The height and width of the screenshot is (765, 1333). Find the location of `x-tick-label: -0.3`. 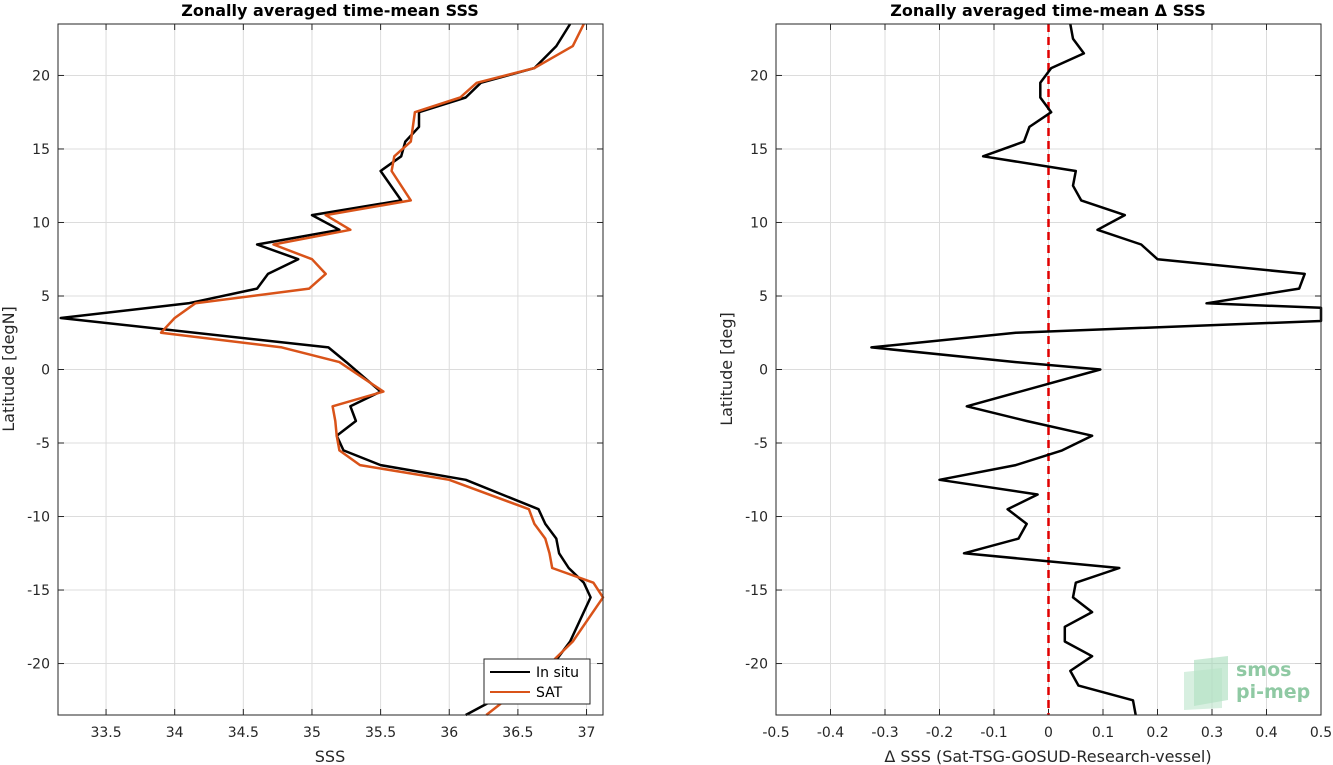

x-tick-label: -0.3 is located at coordinates (884, 733).